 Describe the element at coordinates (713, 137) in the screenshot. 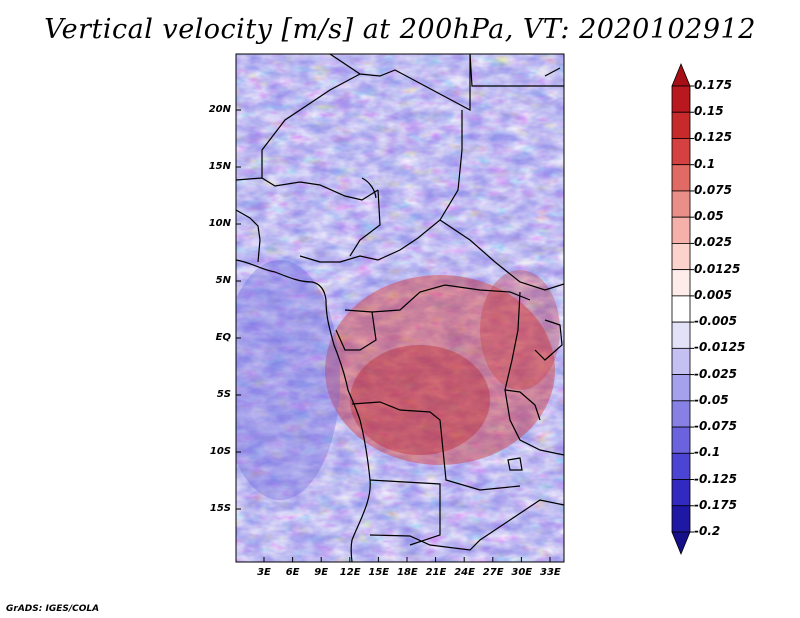

I see `colorbar-label: 0.125` at that location.